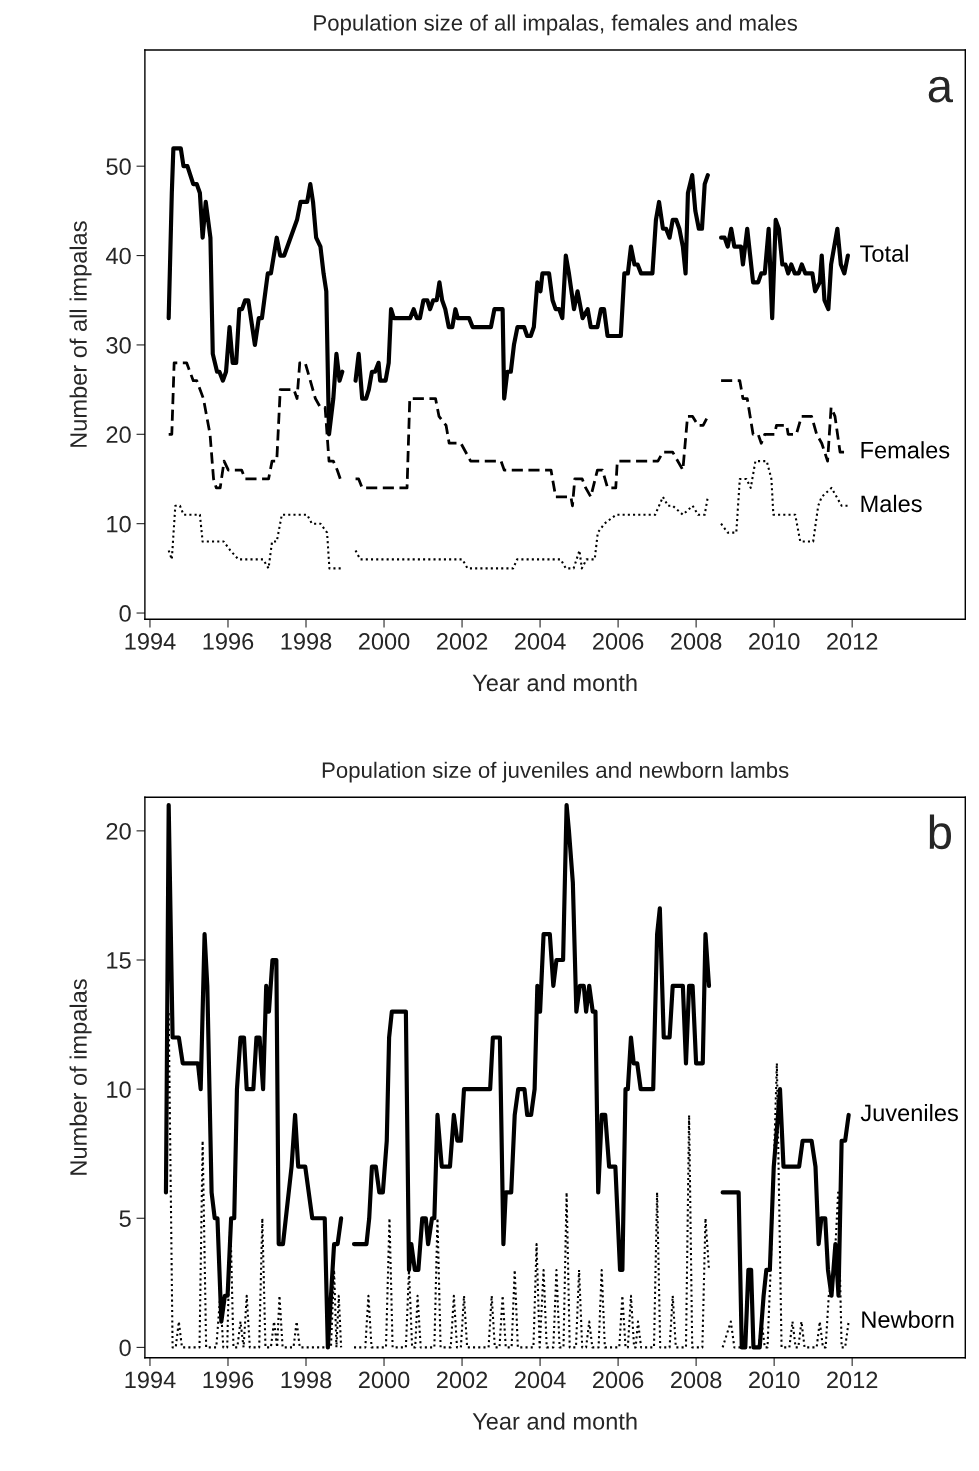 This screenshot has height=1471, width=979. I want to click on series-label: Juveniles, so click(909, 1112).